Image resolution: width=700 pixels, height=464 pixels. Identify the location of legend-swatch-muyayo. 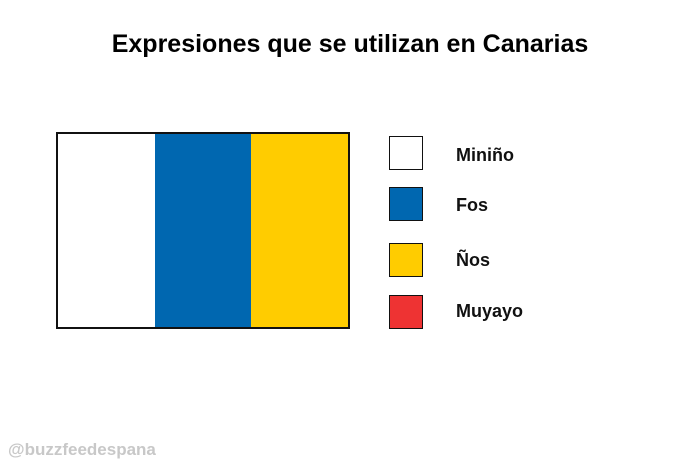
(406, 312).